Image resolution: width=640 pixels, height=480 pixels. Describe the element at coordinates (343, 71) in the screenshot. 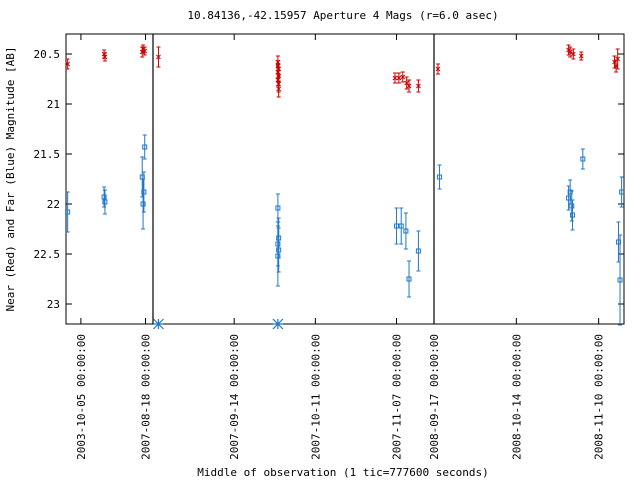

I see `series-0-x` at that location.